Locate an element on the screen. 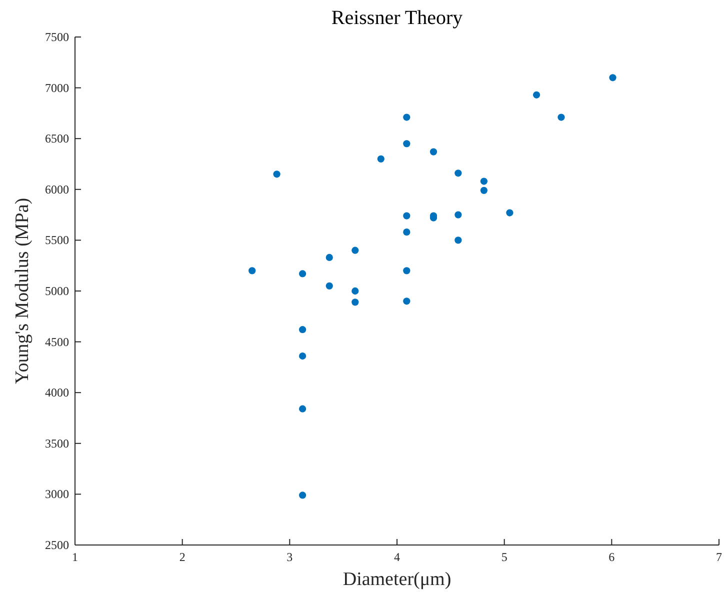  x-tick-label: 6 is located at coordinates (611, 557).